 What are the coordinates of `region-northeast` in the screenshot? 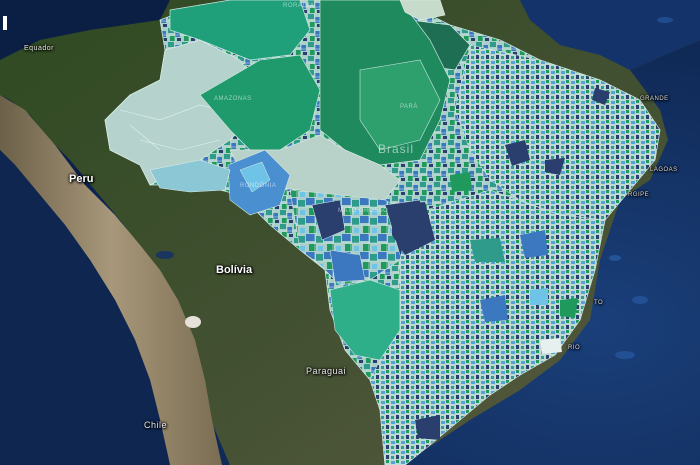 It's located at (557, 132).